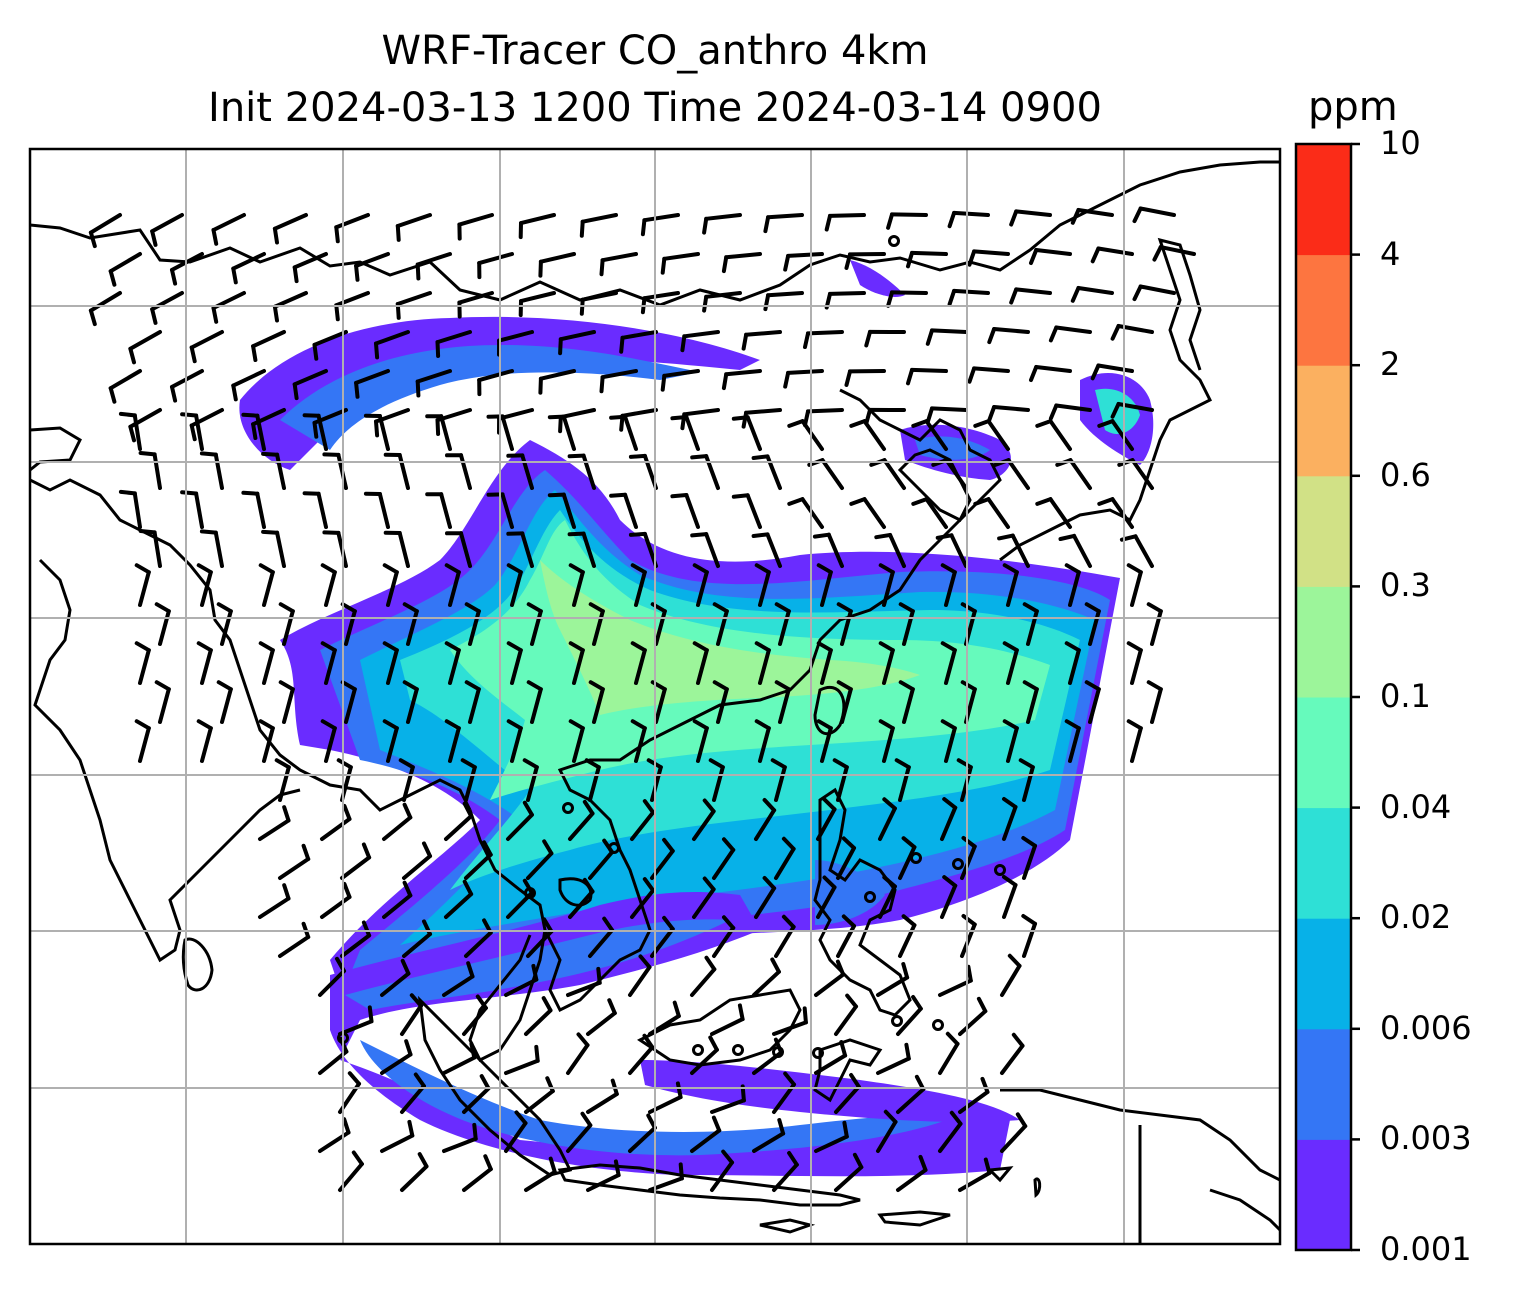  What do you see at coordinates (197, 964) in the screenshot?
I see `coast-sri-lanka` at bounding box center [197, 964].